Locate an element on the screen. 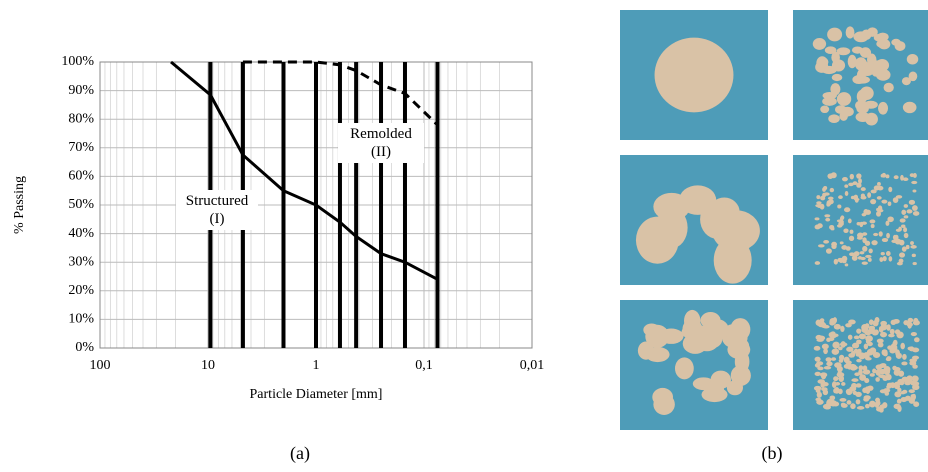 The height and width of the screenshot is (472, 928). x-tick-label: 1 is located at coordinates (316, 365).